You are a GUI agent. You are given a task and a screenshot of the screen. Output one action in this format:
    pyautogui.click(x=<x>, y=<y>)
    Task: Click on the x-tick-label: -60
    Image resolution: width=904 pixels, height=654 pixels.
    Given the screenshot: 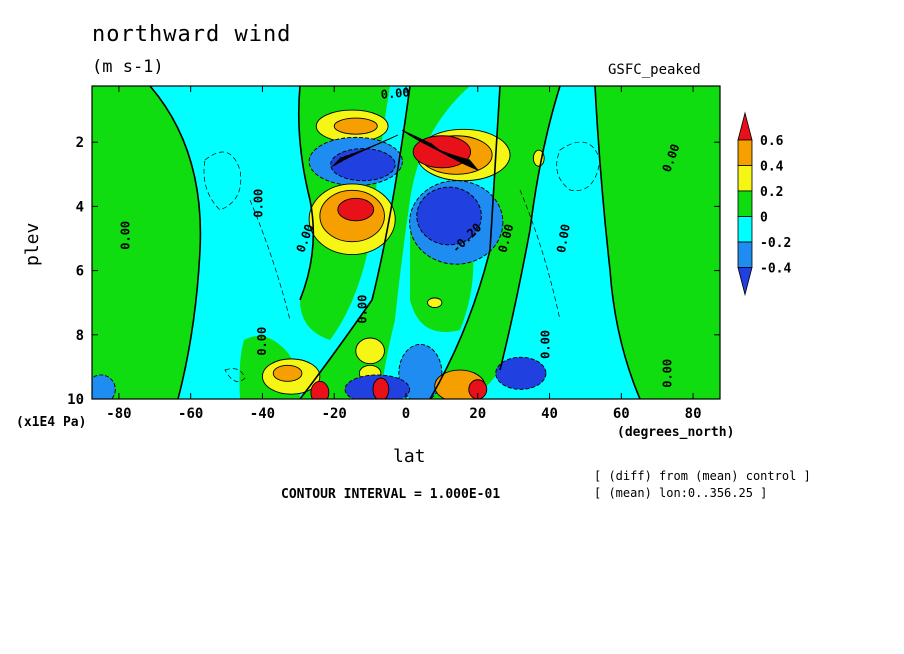 What is the action you would take?
    pyautogui.click(x=190, y=414)
    